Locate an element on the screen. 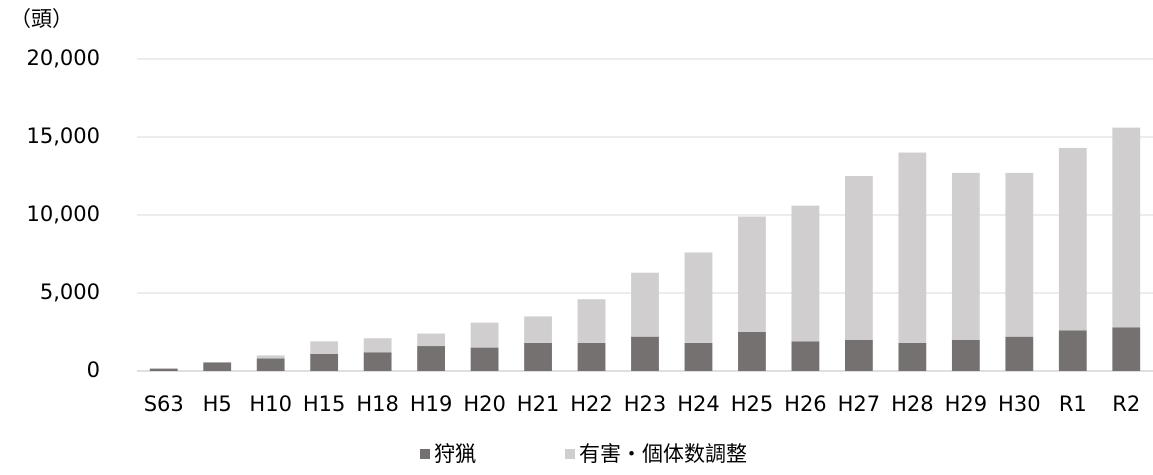 The width and height of the screenshot is (1153, 475). y-tick-label: 5,000 is located at coordinates (70, 292).